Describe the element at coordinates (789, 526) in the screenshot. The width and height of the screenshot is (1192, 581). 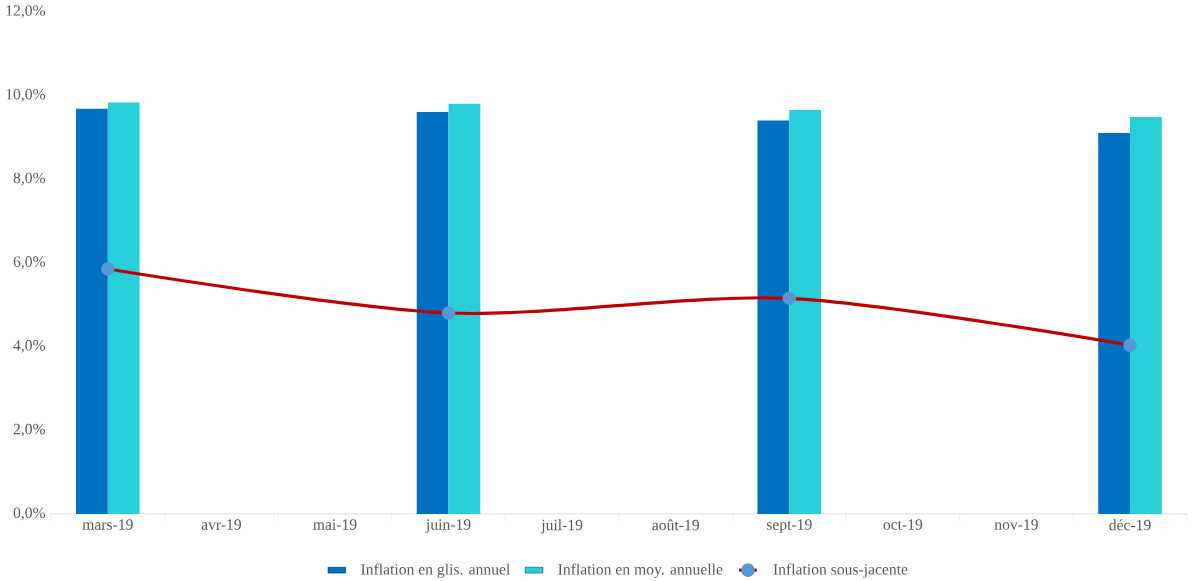
I see `x-tick-label: sept-19` at that location.